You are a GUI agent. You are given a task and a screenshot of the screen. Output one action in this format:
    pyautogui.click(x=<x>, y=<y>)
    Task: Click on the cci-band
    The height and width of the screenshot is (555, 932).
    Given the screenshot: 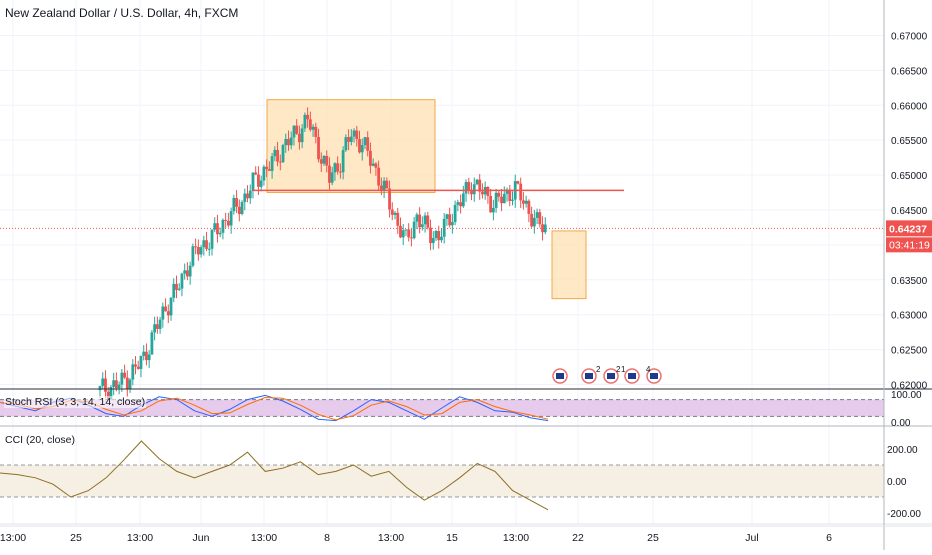 What is the action you would take?
    pyautogui.click(x=442, y=481)
    